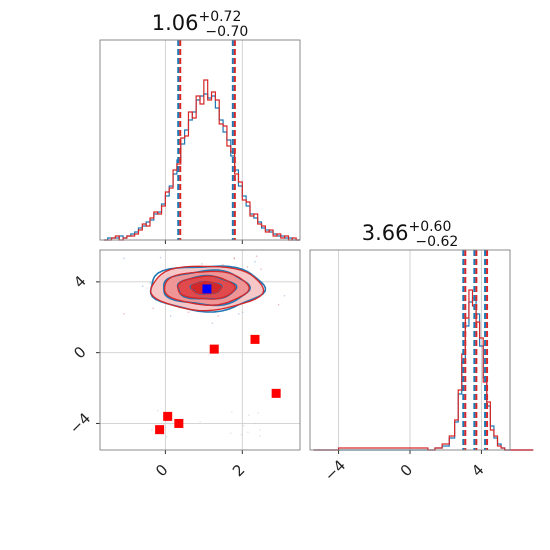 The height and width of the screenshot is (550, 550). I want to click on y-tick-label: 4, so click(79, 281).